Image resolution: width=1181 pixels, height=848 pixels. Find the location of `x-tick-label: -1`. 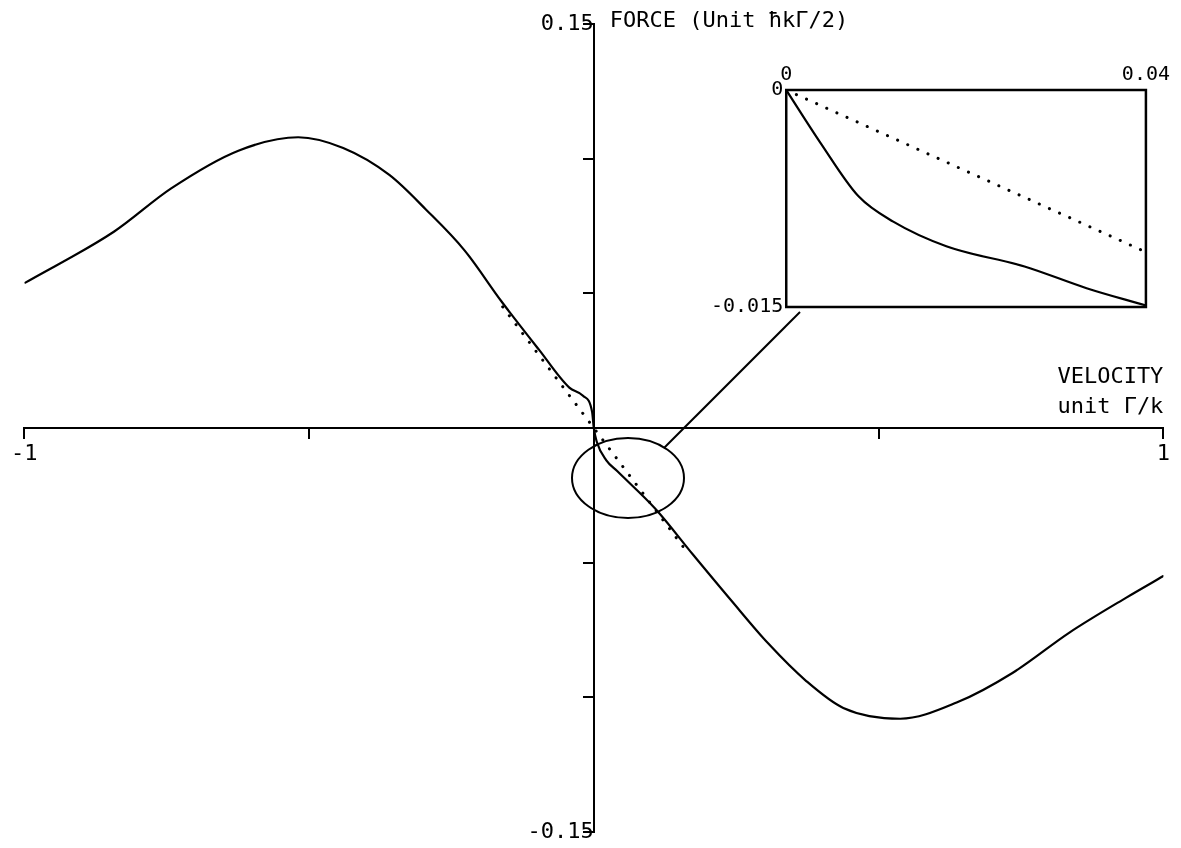

x-tick-label: -1 is located at coordinates (24, 452).